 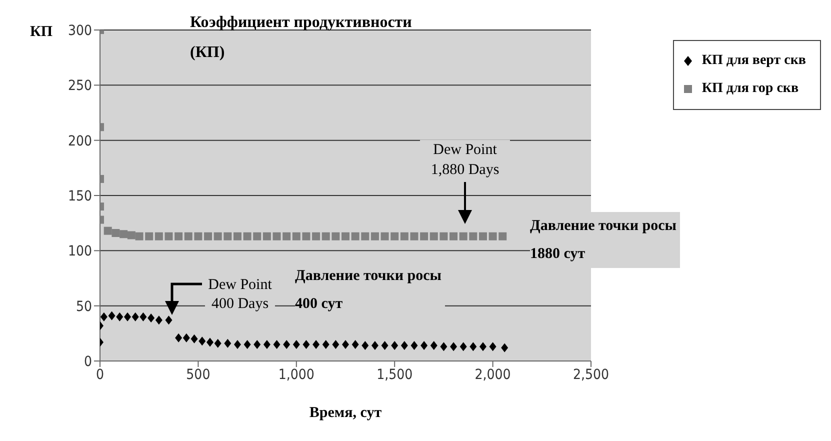 What do you see at coordinates (370, 290) in the screenshot?
I see `annotation: Давление точки росы 400 сут` at bounding box center [370, 290].